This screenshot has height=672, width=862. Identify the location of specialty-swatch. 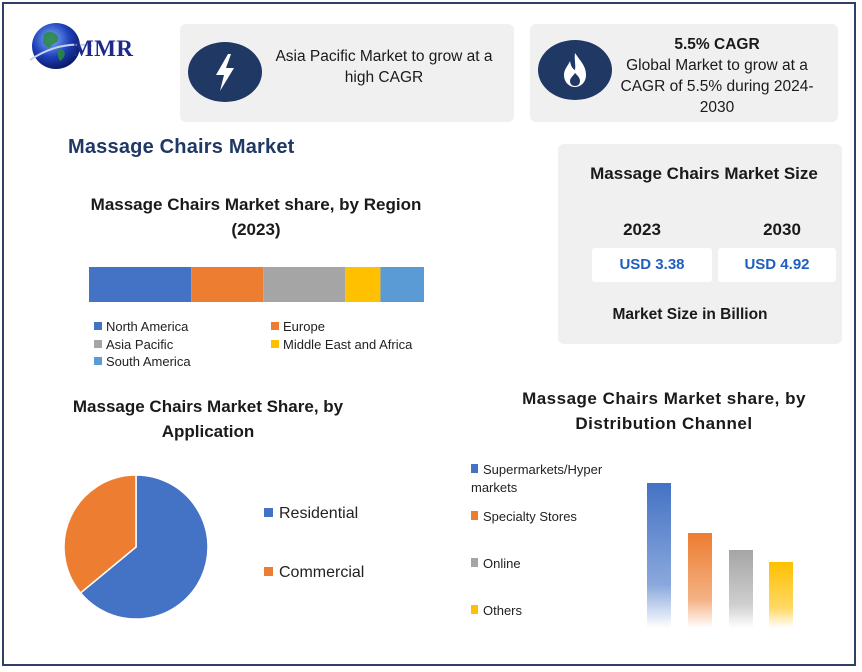
(474, 515).